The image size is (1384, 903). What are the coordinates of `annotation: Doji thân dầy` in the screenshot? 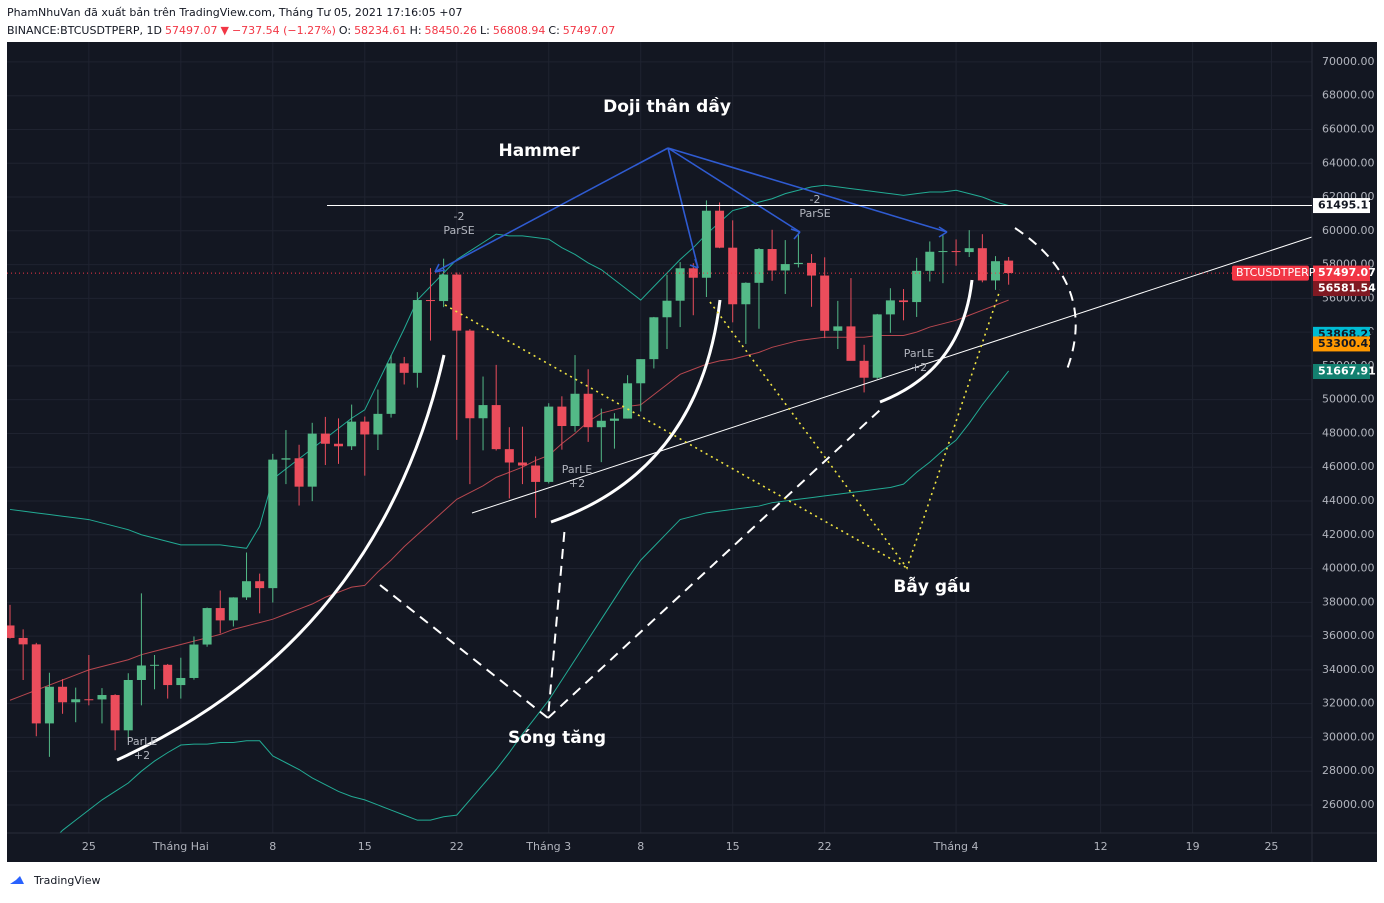 It's located at (667, 106).